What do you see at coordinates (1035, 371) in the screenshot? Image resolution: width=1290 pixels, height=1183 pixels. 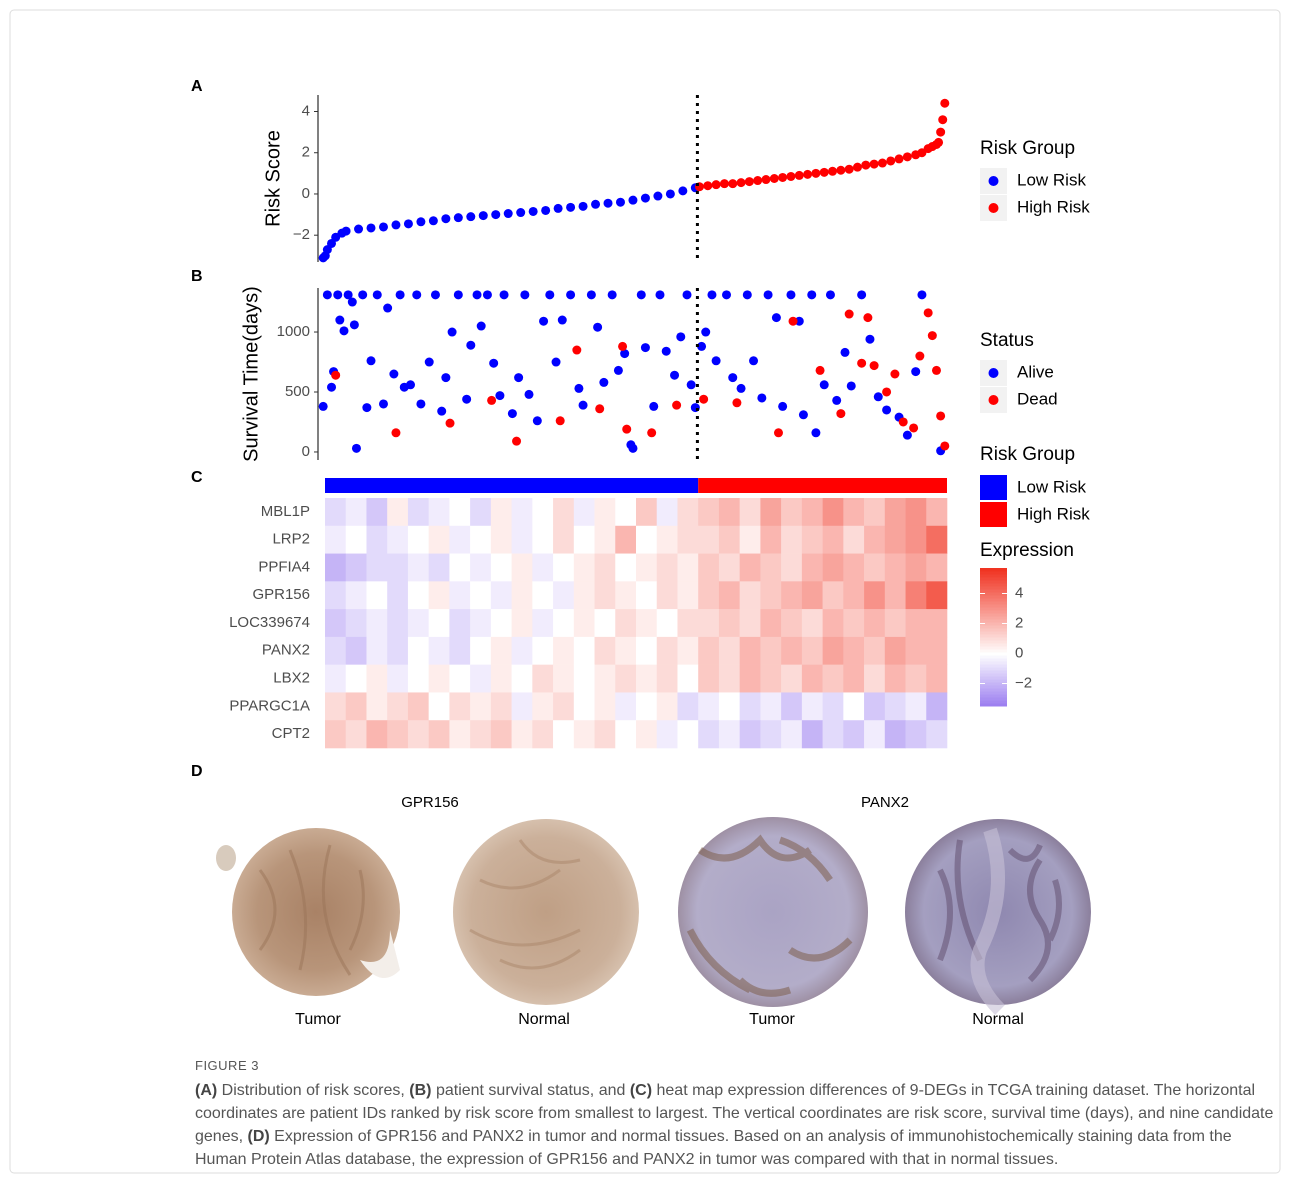 I see `legend-label: Alive` at bounding box center [1035, 371].